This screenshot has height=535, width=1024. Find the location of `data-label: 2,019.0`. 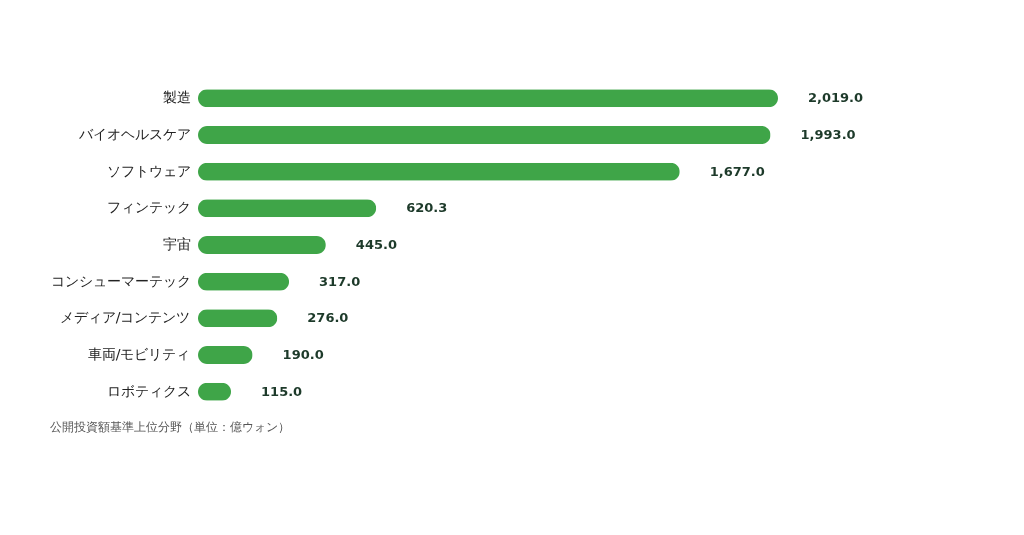

data-label: 2,019.0 is located at coordinates (836, 98).